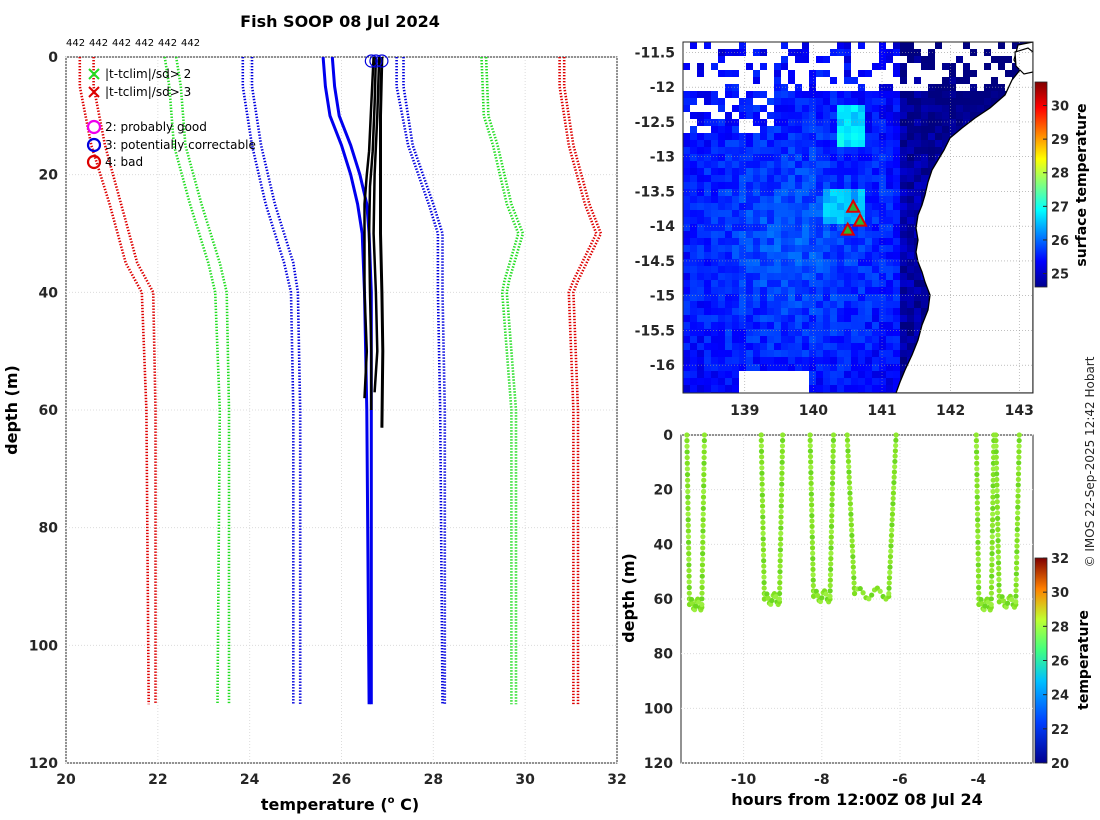 Image resolution: width=1100 pixels, height=820 pixels. What do you see at coordinates (655, 262) in the screenshot?
I see `map-y-tick-label: -14.5` at bounding box center [655, 262].